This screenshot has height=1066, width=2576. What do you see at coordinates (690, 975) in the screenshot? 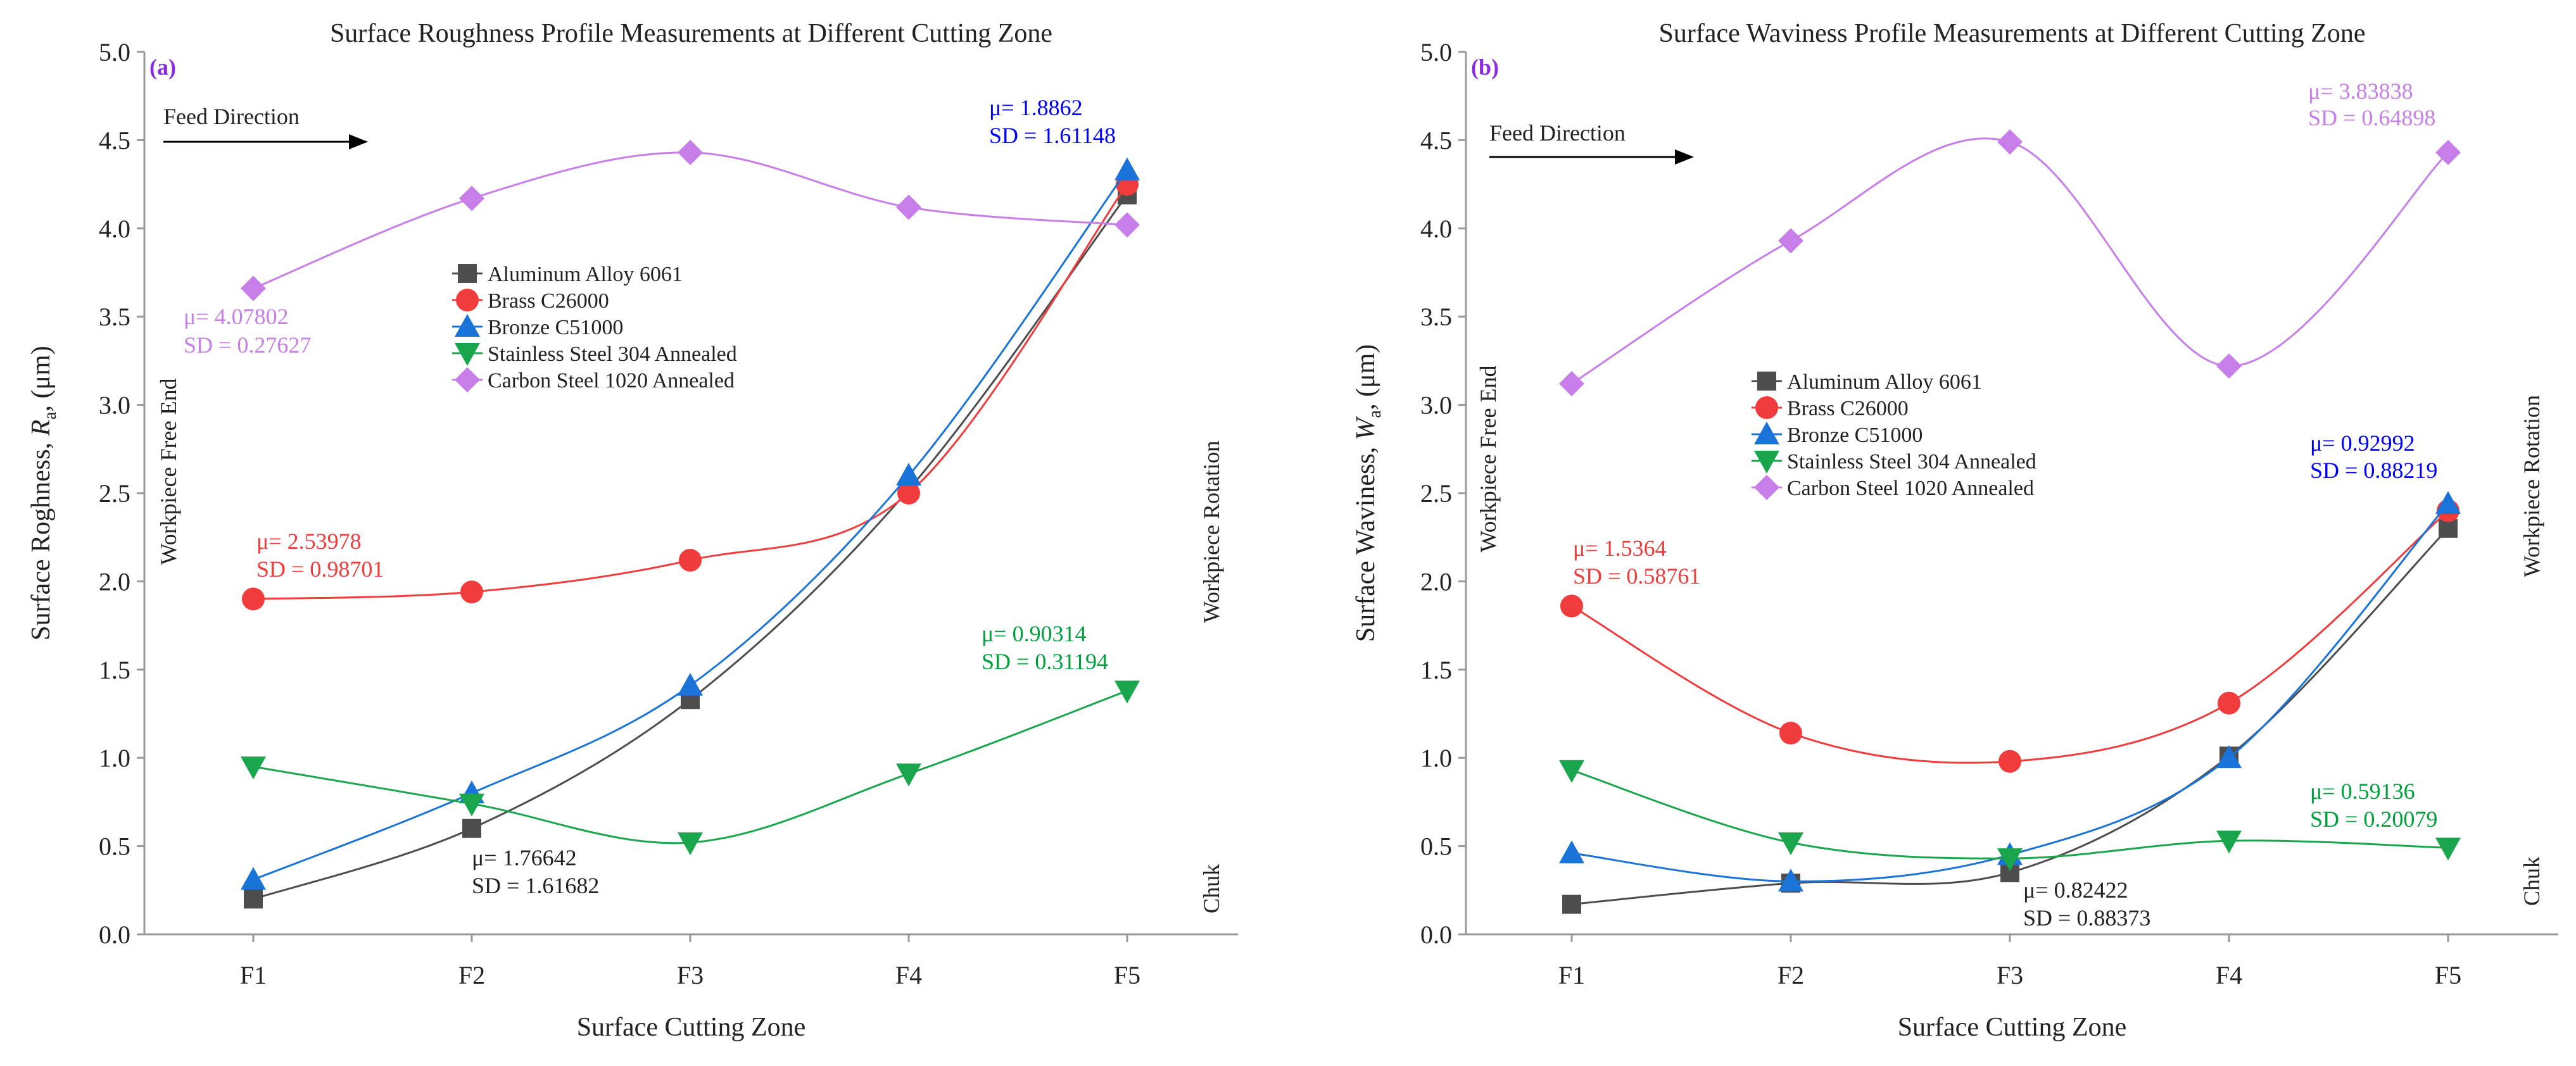
I see `x-tick-label: F3` at bounding box center [690, 975].